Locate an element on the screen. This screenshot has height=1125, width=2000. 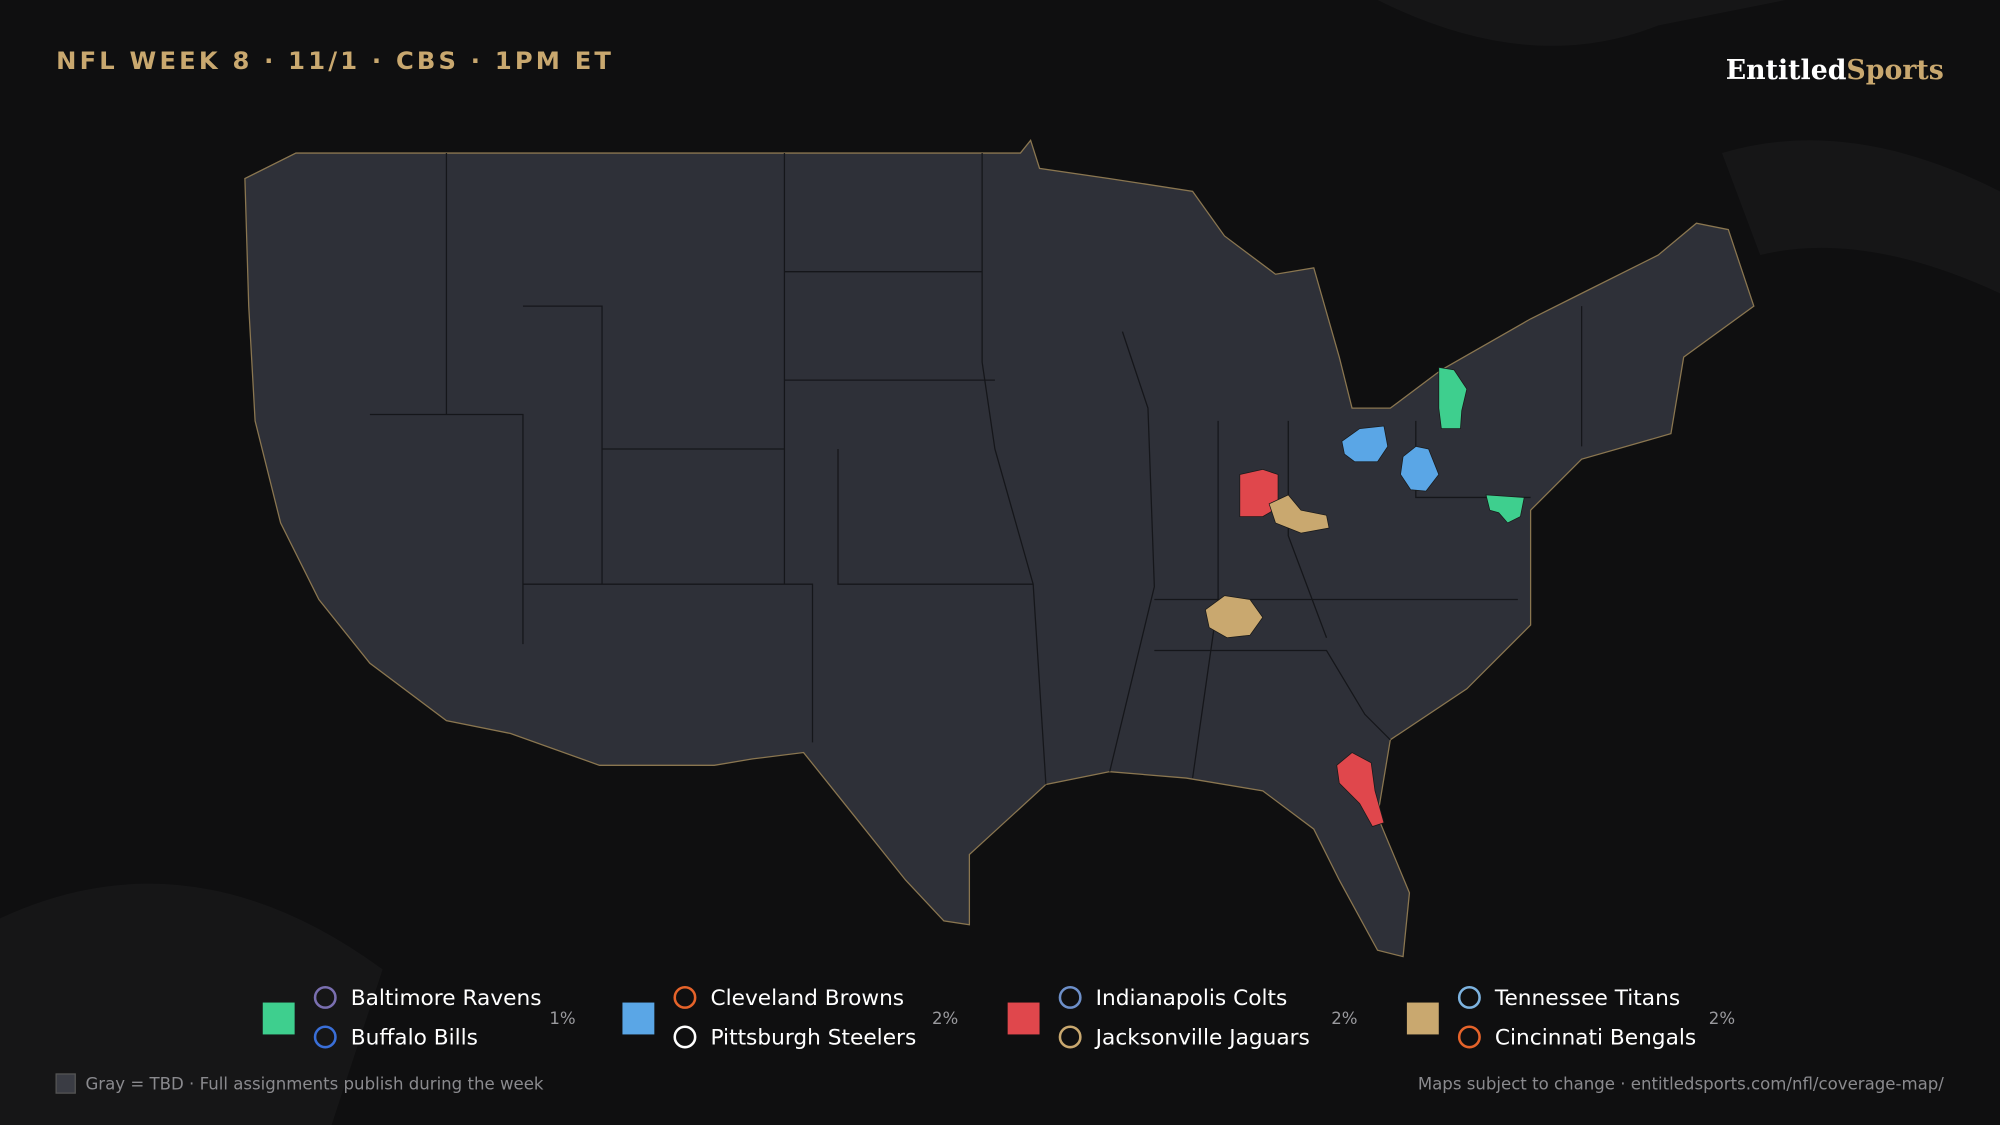
team-name: Indianapolis Colts is located at coordinates (1192, 998).